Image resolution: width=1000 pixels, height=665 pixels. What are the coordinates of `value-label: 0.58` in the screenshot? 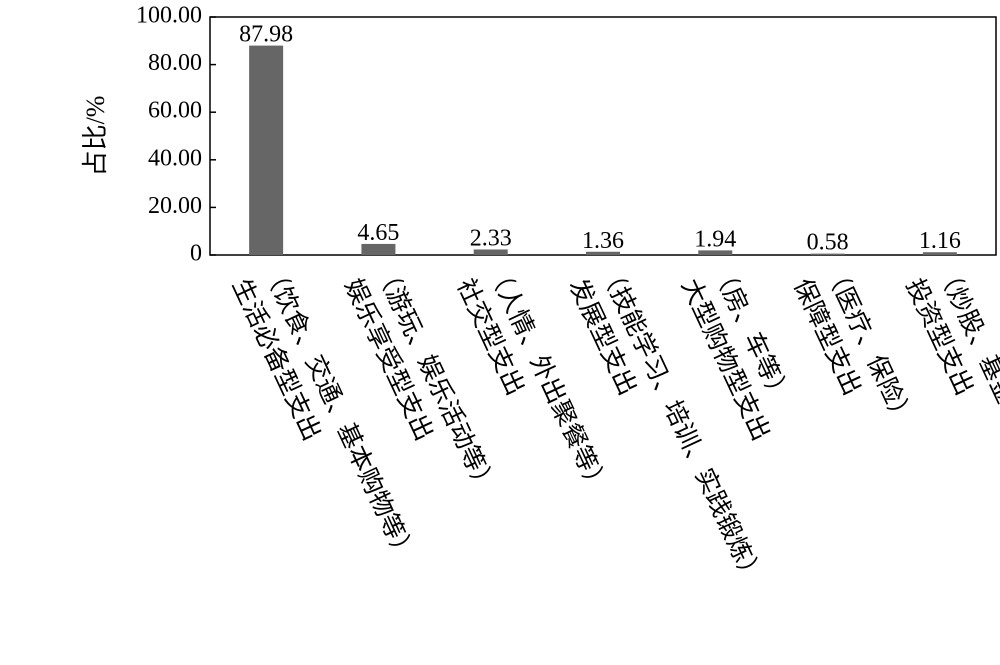 It's located at (828, 243).